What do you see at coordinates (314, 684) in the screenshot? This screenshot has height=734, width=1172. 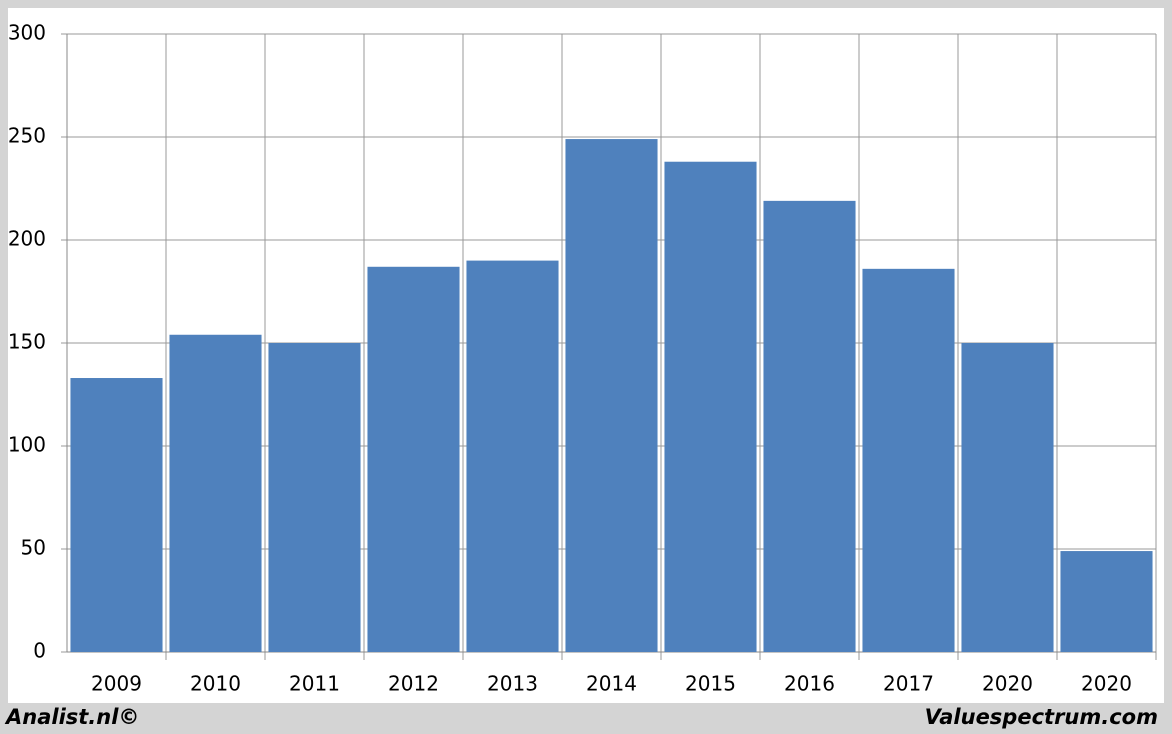 I see `x-tick-label: 2011` at bounding box center [314, 684].